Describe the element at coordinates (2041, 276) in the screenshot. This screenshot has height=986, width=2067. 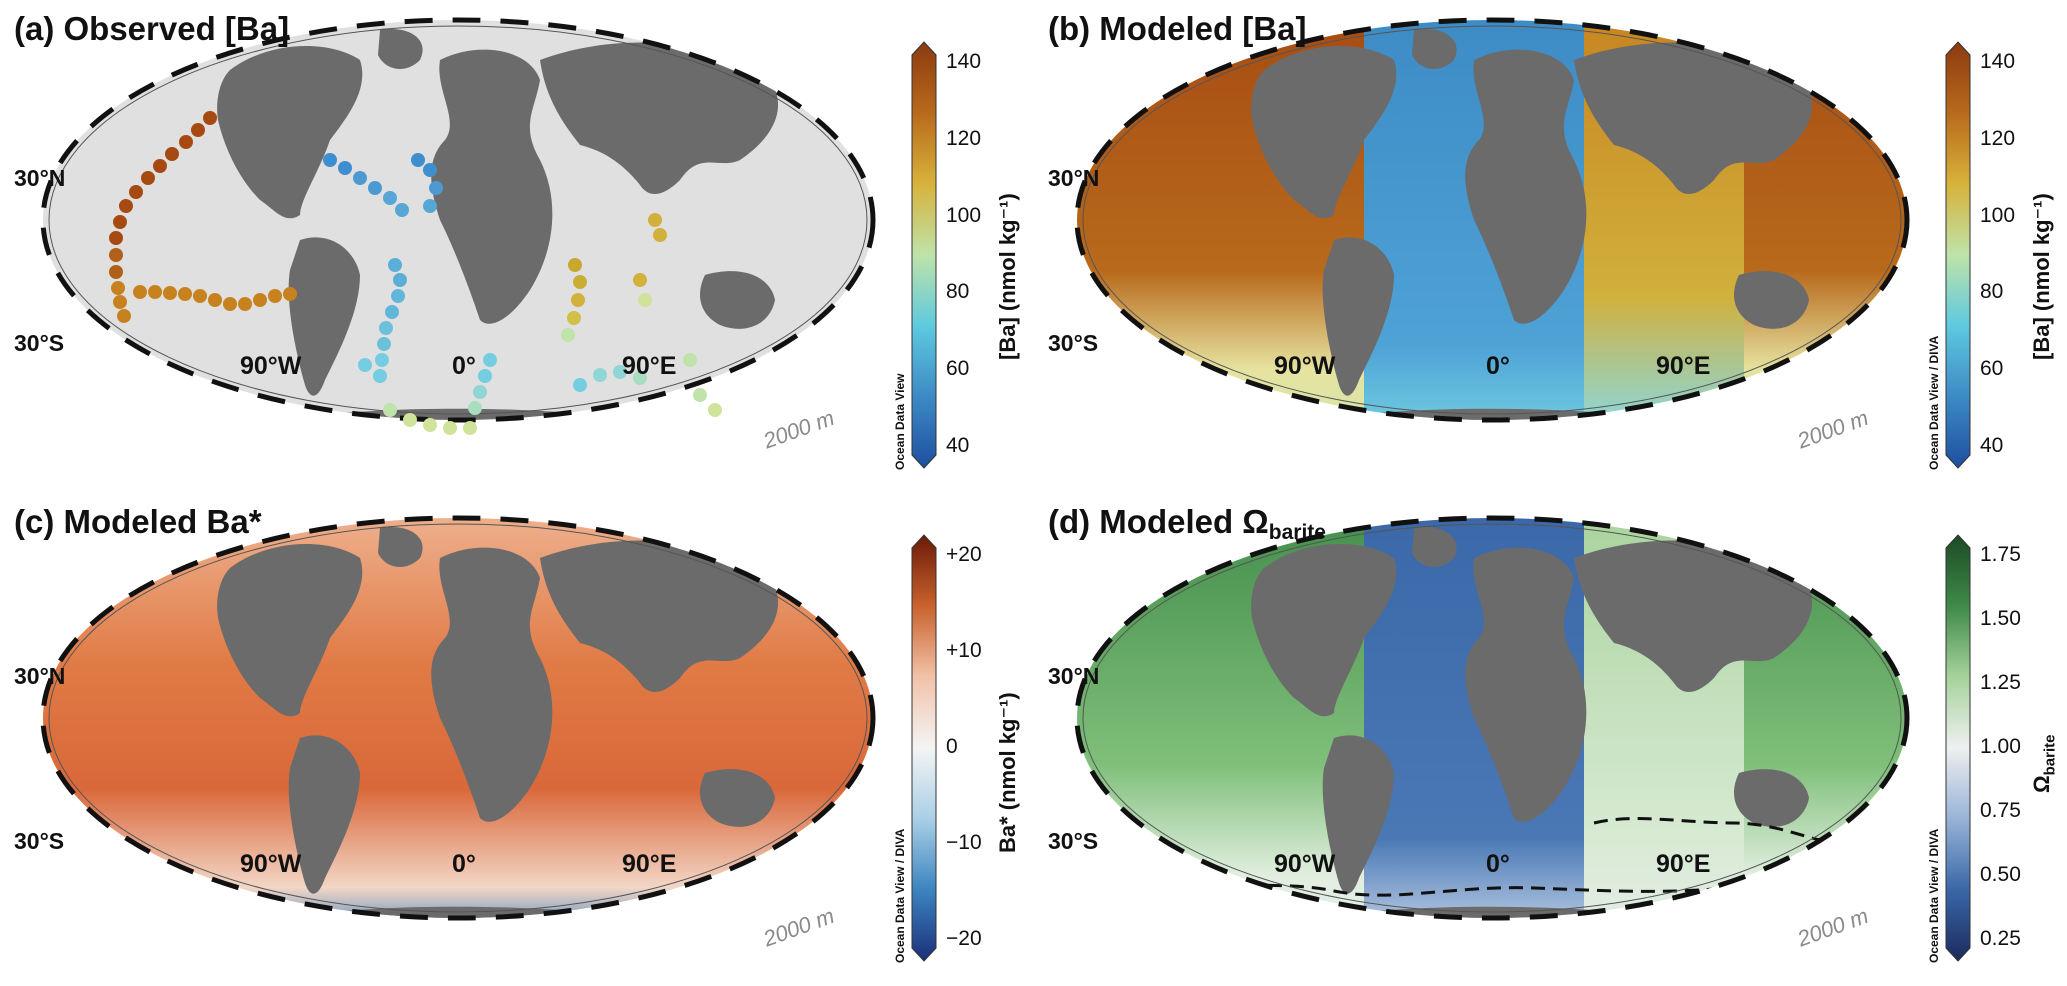
I see `colorbar-label-b: [Ba] (nmol kg⁻¹)` at that location.